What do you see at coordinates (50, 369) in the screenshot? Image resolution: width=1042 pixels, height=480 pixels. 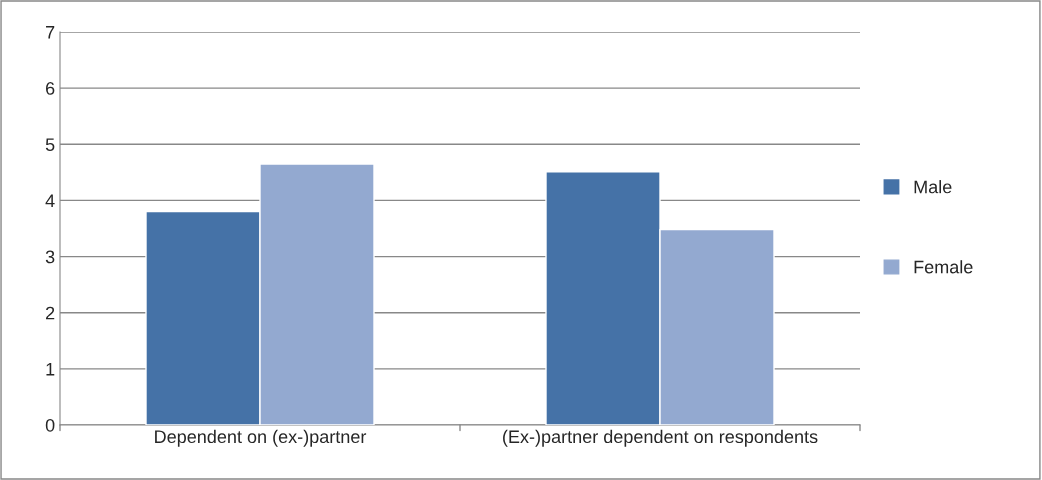 I see `y-tick-label: 1` at bounding box center [50, 369].